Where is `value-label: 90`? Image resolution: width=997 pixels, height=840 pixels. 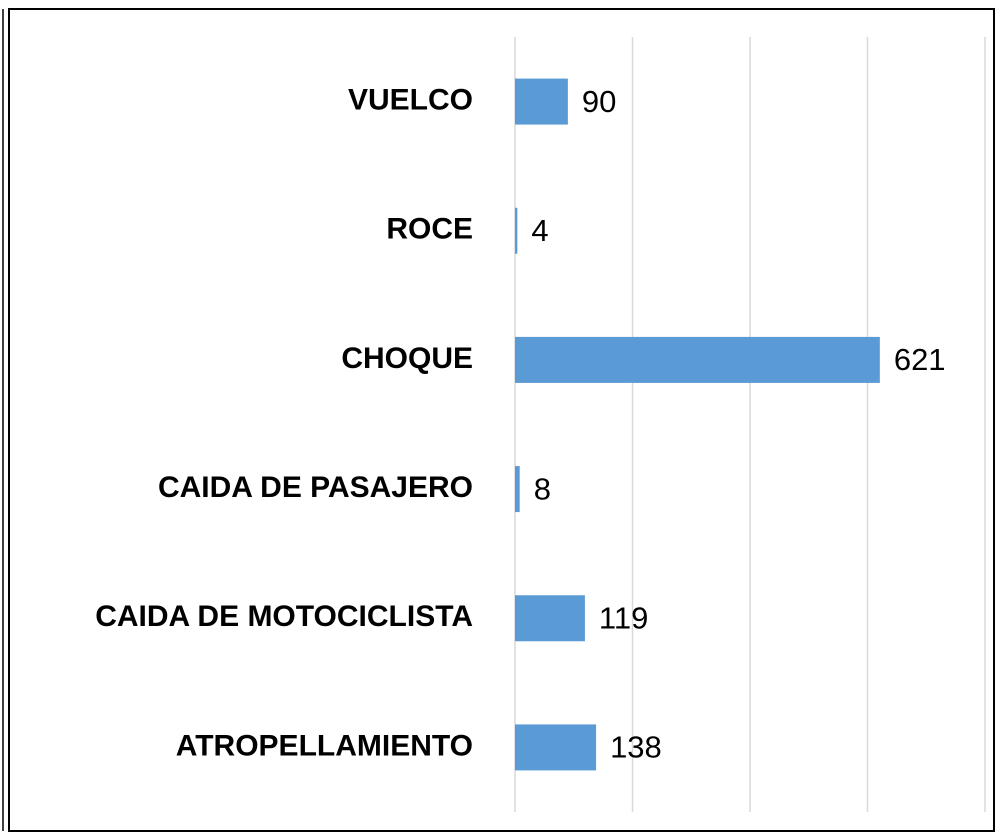
value-label: 90 is located at coordinates (599, 101).